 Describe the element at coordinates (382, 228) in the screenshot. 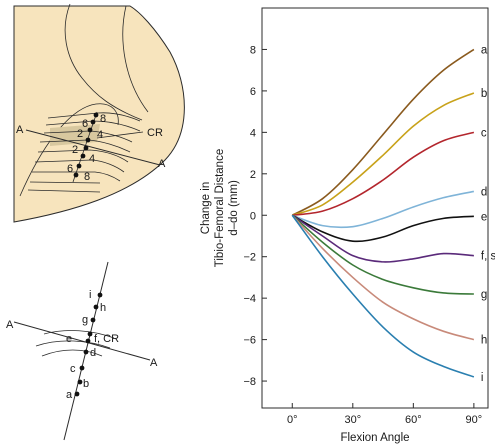

I see `series-line-e` at that location.